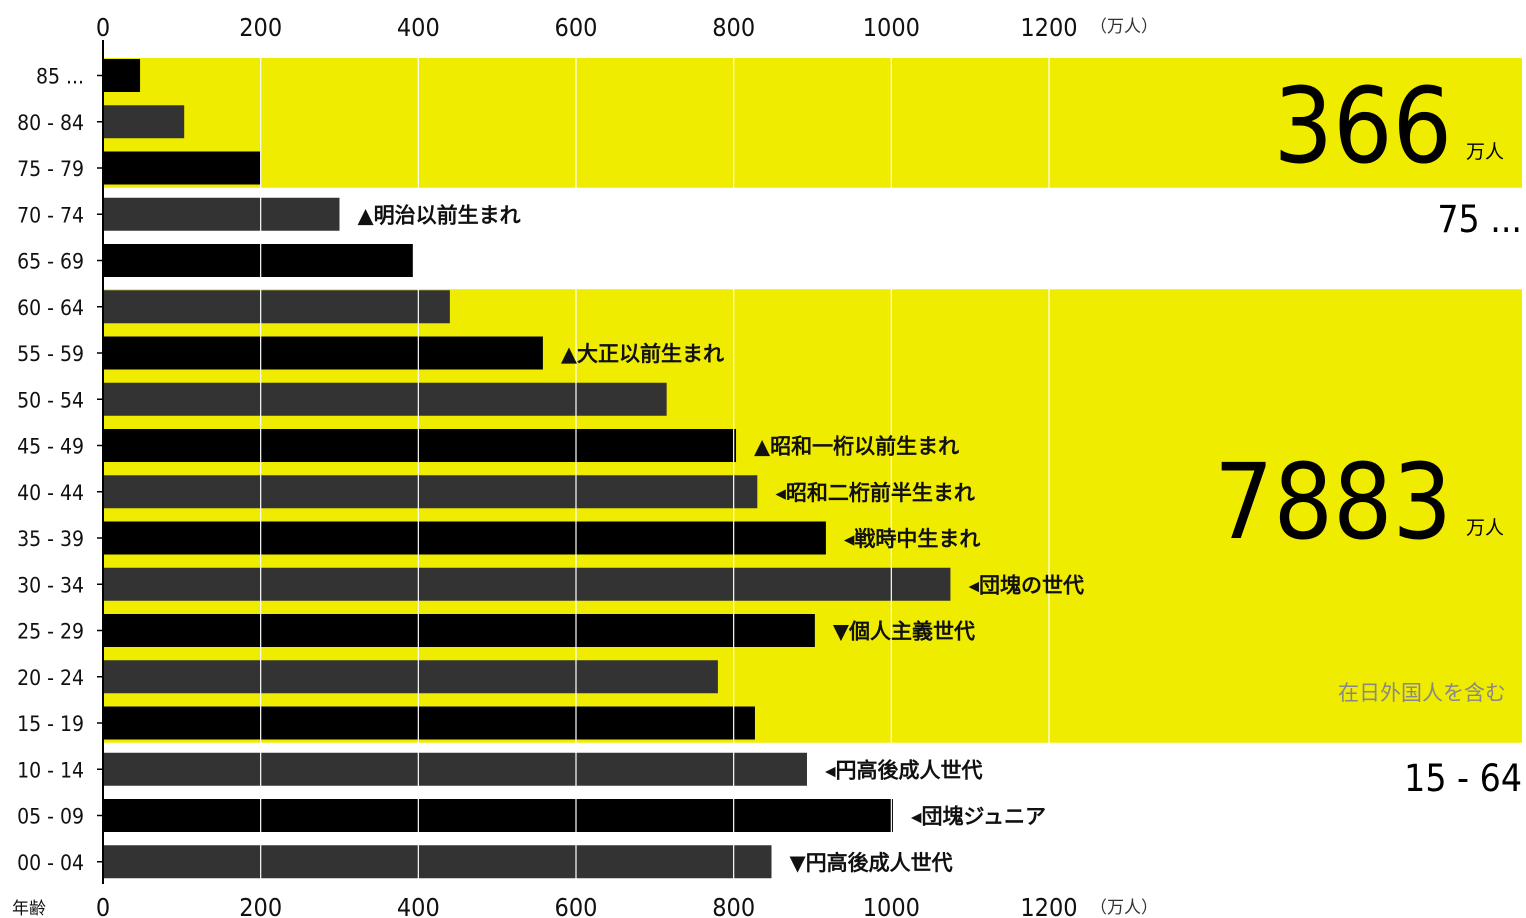 The image size is (1526, 918). What do you see at coordinates (29, 908) in the screenshot?
I see `y-axis-title: 年齢` at bounding box center [29, 908].